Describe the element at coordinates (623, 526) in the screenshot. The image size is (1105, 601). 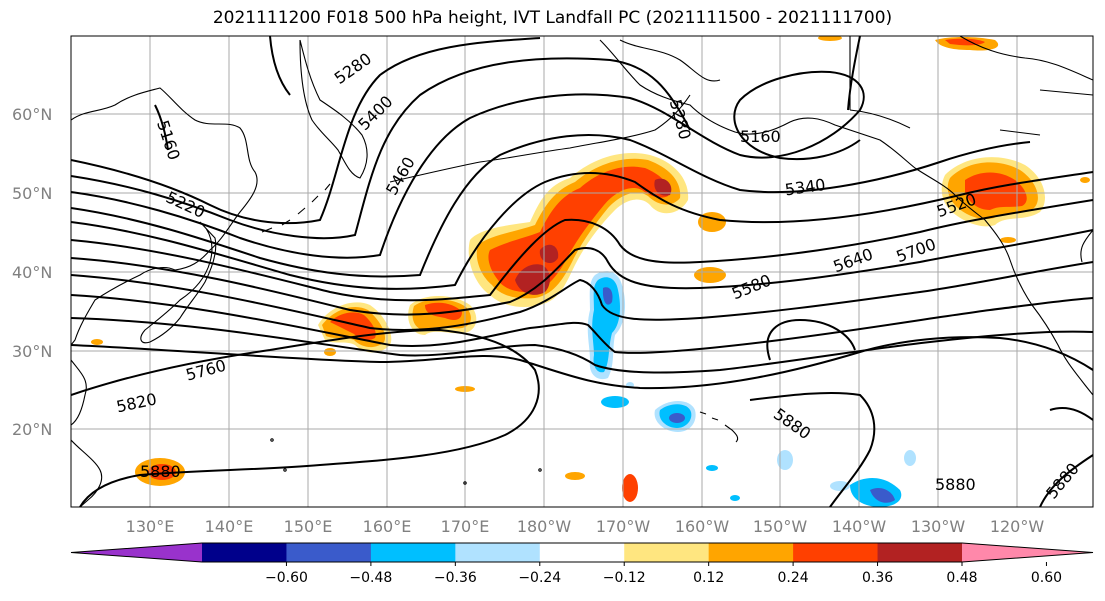
I see `lon-label: 170°W` at that location.